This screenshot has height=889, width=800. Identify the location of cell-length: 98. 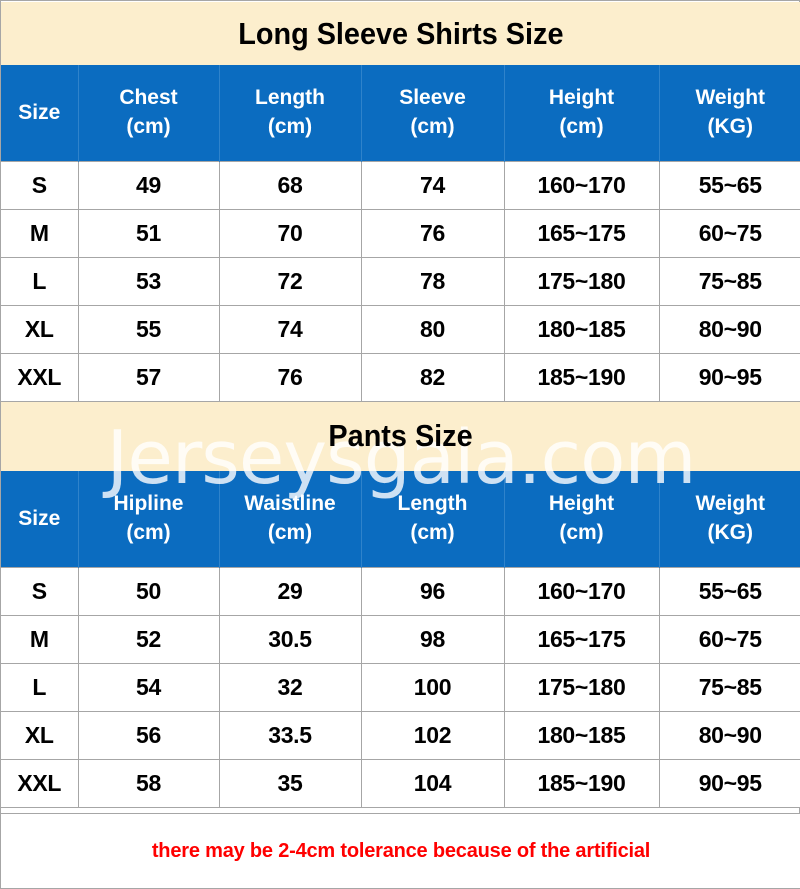
(432, 639).